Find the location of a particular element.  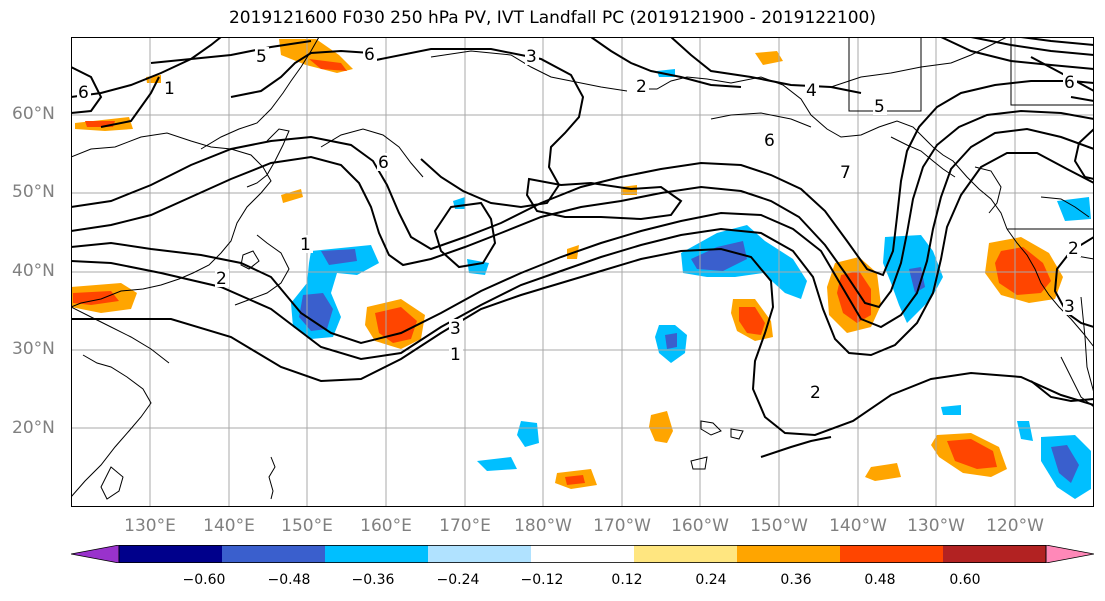

colorbar-extend-max is located at coordinates (1070, 554).